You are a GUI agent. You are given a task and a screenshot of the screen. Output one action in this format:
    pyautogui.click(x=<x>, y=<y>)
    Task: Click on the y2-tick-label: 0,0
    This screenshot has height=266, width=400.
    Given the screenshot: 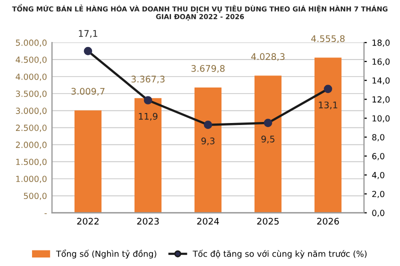 What is the action you would take?
    pyautogui.click(x=378, y=213)
    